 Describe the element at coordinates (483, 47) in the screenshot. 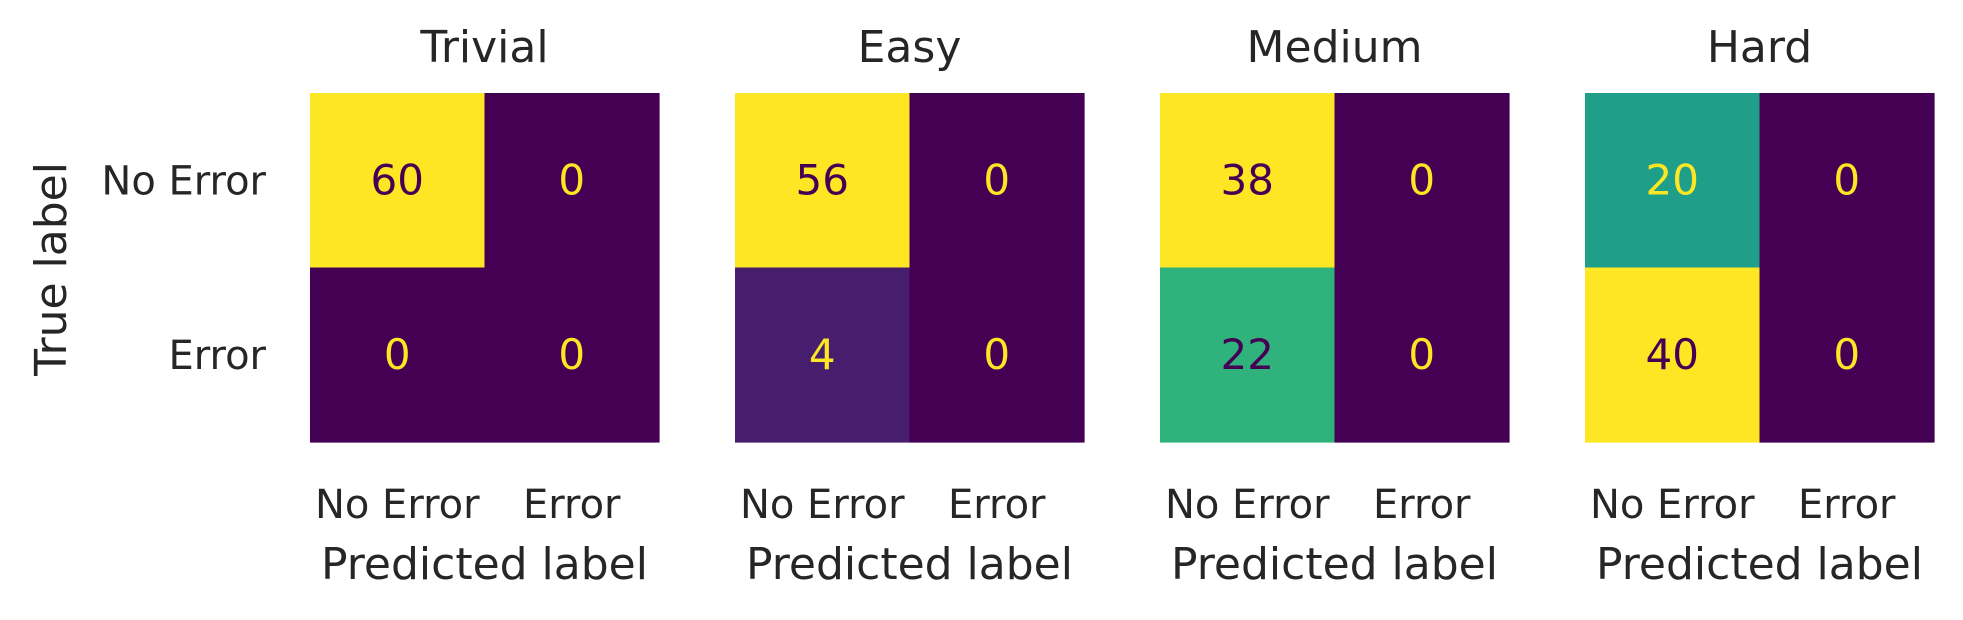

I see `panel-title: Trivial` at that location.